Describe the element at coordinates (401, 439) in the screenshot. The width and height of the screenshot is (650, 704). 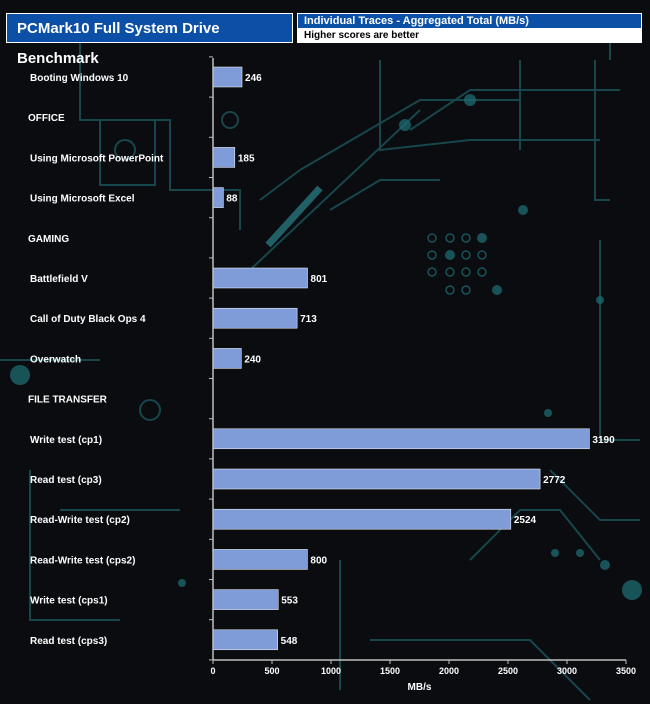
I see `bar-write-test-cp1` at that location.